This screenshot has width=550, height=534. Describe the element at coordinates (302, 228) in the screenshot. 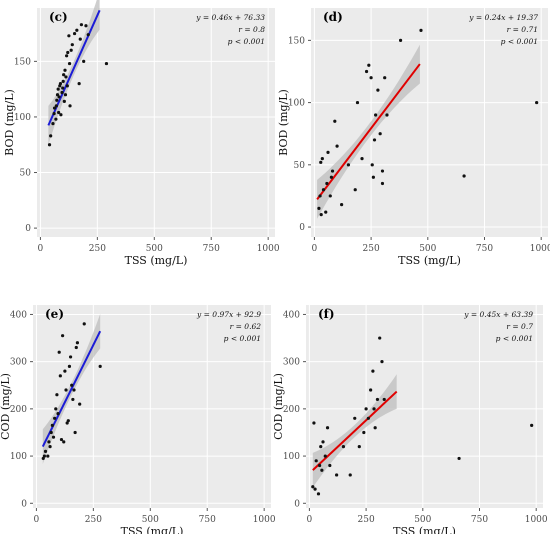

I see `y-tick-label: 0` at that location.